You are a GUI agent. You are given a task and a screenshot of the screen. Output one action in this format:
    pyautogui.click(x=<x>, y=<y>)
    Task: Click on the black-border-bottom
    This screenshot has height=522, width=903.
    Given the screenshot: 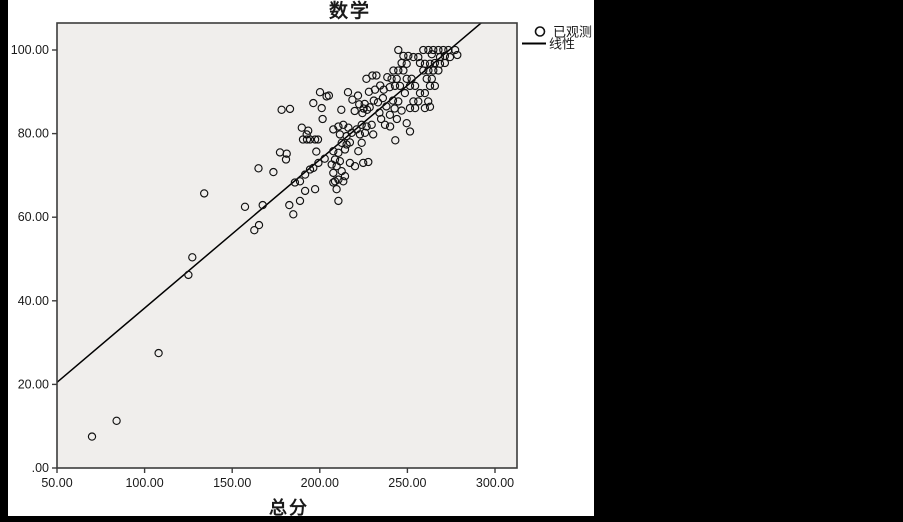 What is the action you would take?
    pyautogui.click(x=451, y=519)
    